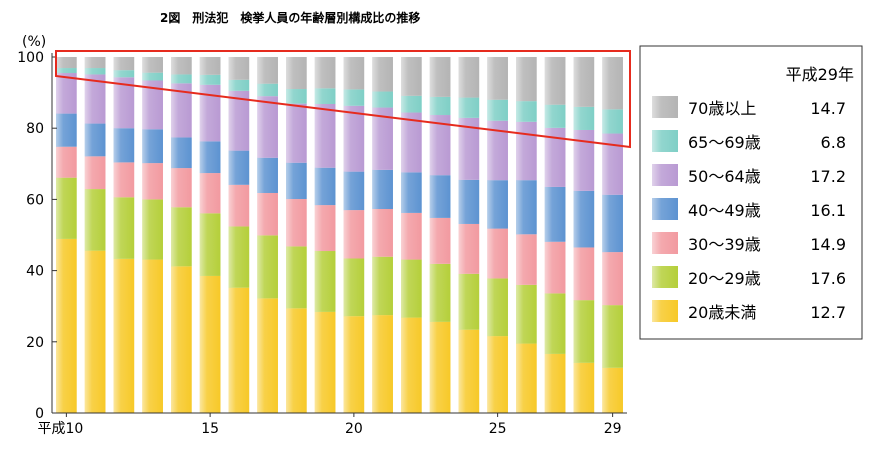 This screenshot has height=457, width=869. What do you see at coordinates (290, 17) in the screenshot?
I see `chart-title: 2図 刑法犯 検挙人員の年齢層別構成比の推移` at bounding box center [290, 17].